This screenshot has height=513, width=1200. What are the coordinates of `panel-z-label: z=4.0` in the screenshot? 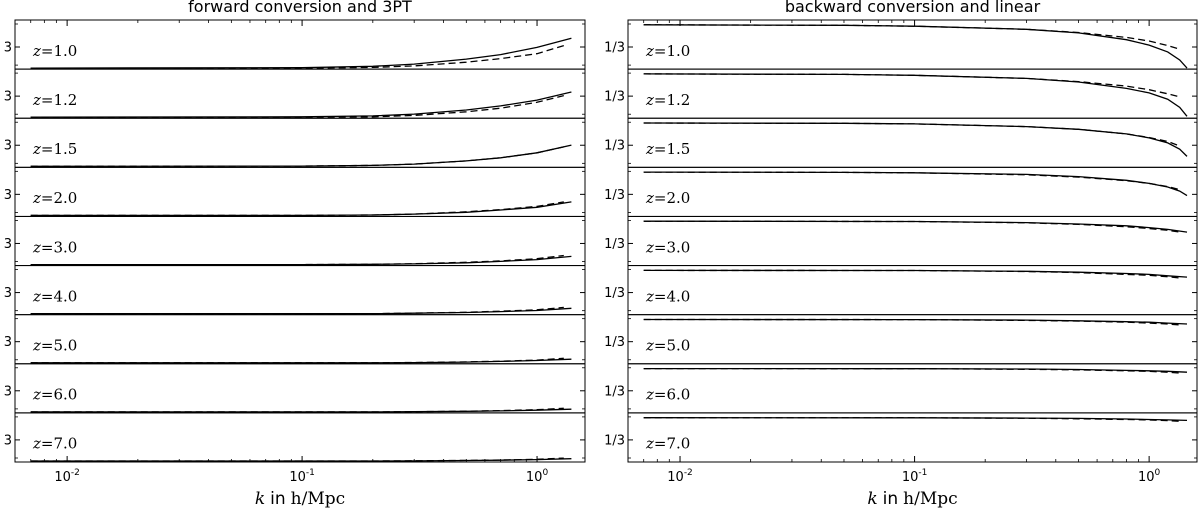 It's located at (54, 296).